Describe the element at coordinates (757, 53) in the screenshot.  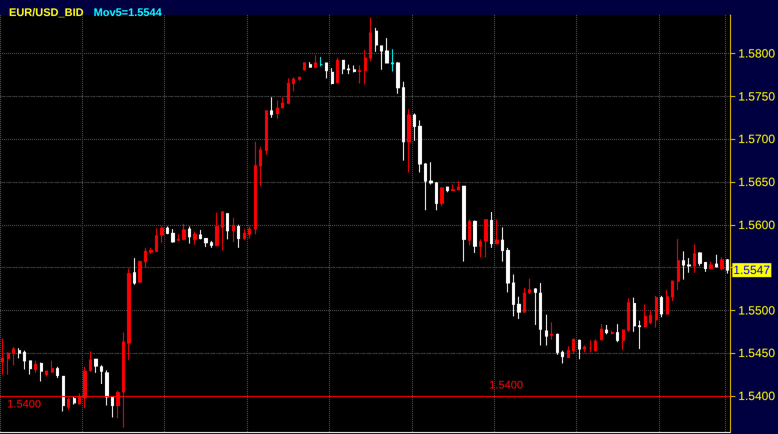
I see `y-tick-label: 1.5800` at that location.